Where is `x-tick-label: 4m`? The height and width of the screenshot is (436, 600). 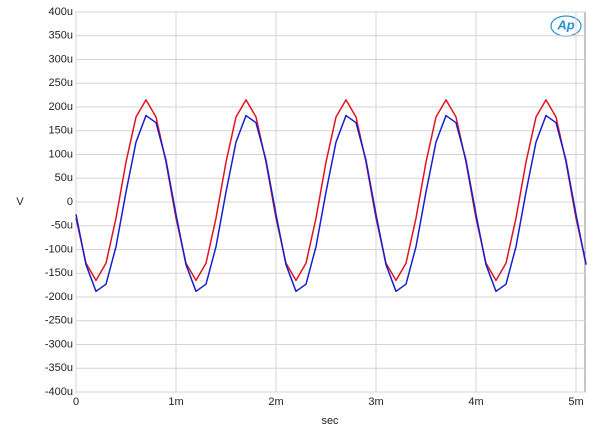
x-tick-label: 4m is located at coordinates (475, 402).